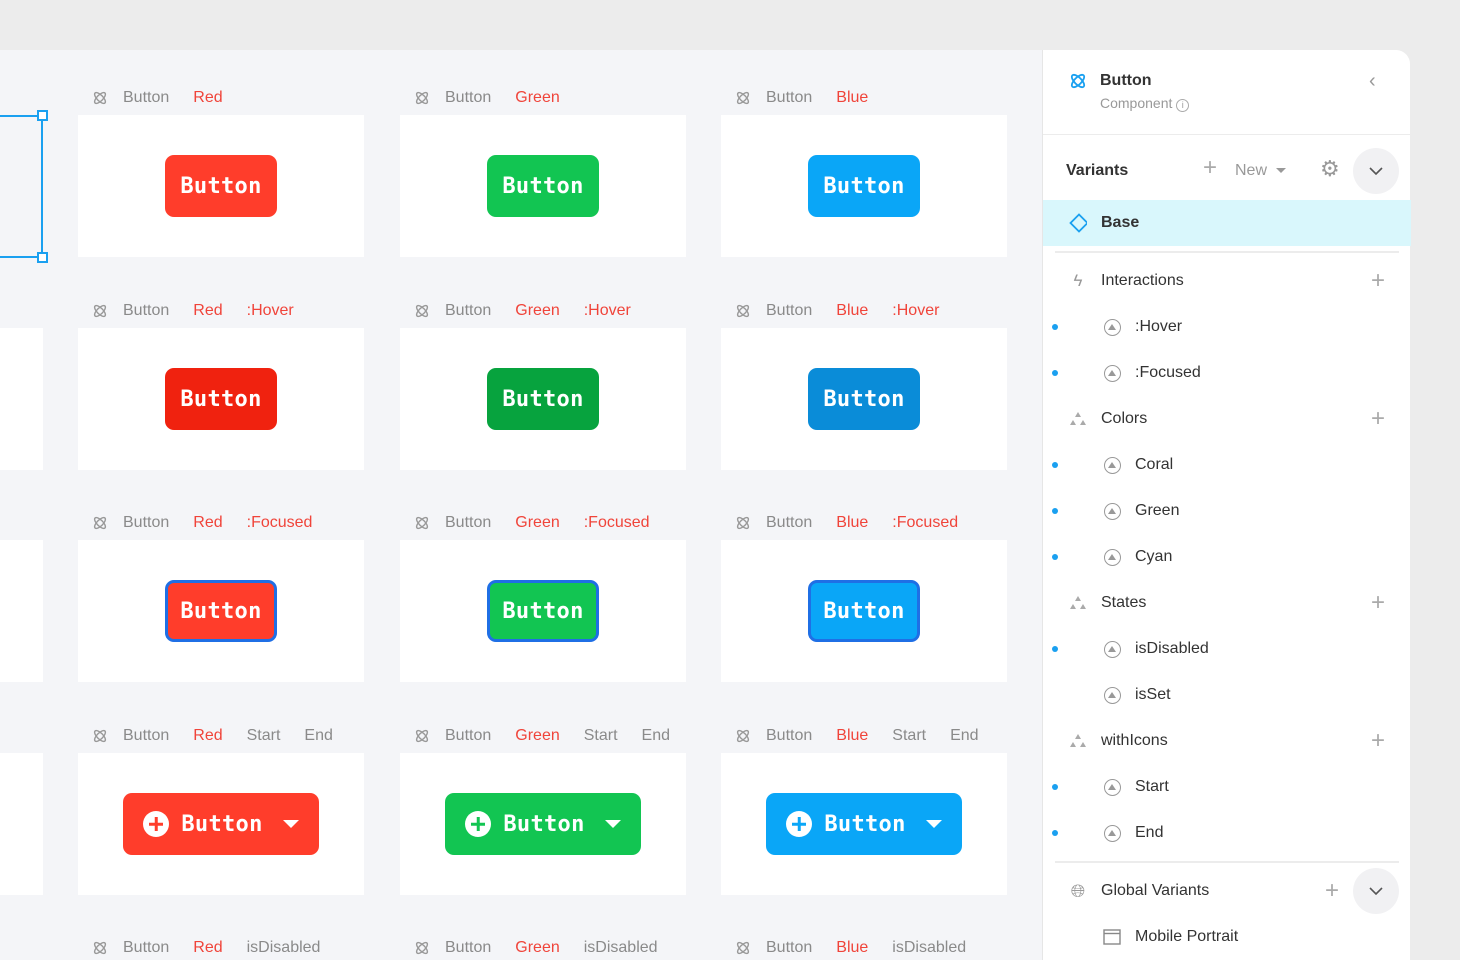 This screenshot has width=1460, height=960. Describe the element at coordinates (1330, 168) in the screenshot. I see `gear-icon: ⚙` at that location.